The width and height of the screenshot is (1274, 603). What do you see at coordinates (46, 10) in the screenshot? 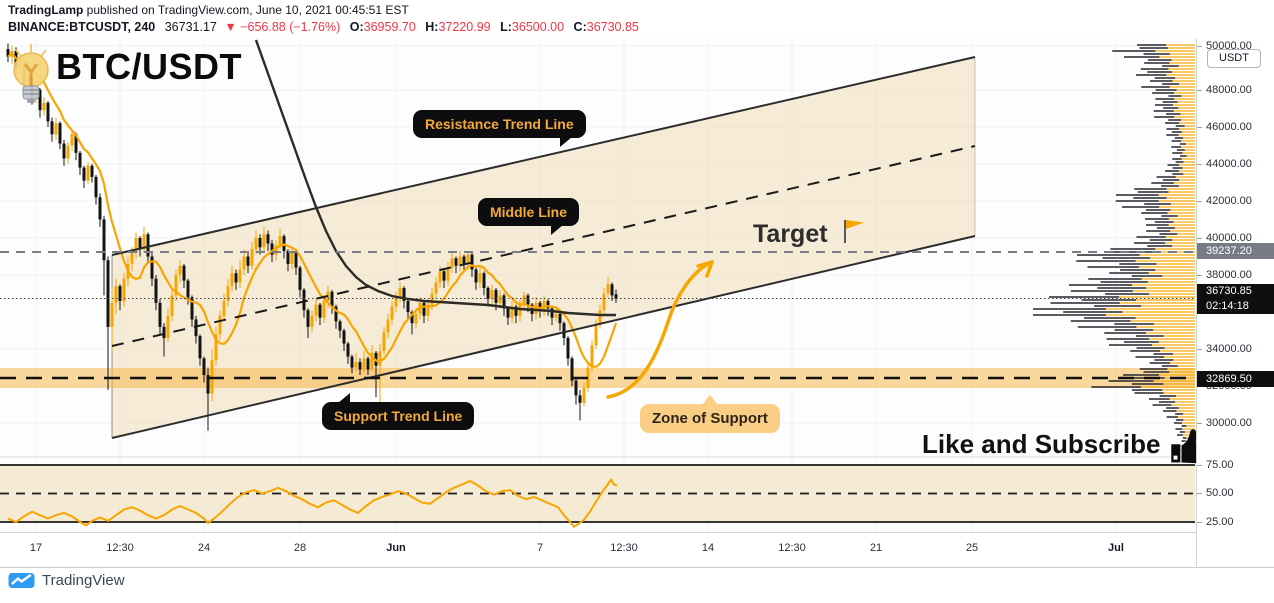
I see `publisher-name: TradingLamp` at bounding box center [46, 10].